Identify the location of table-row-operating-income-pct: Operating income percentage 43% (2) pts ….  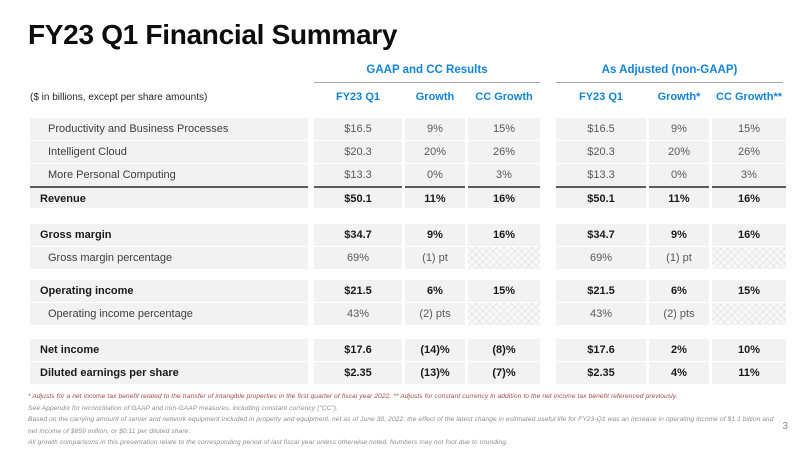
(408, 314).